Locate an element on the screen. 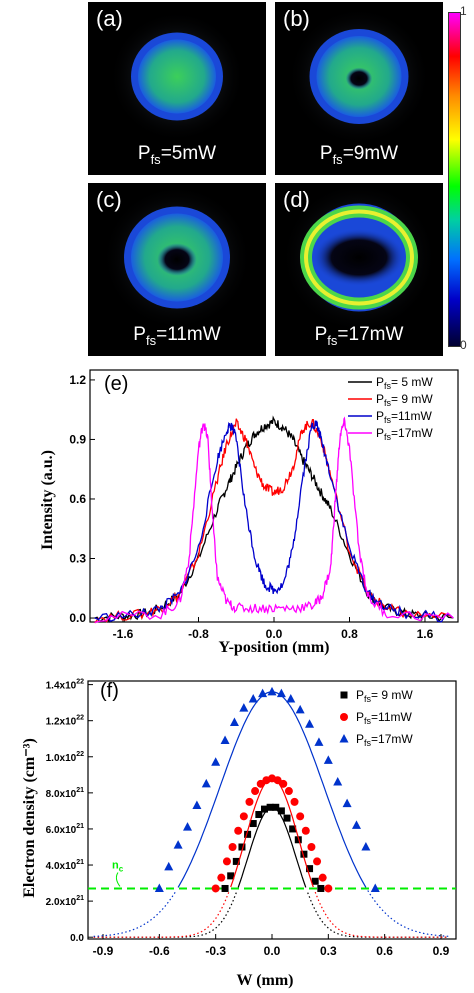 This screenshot has width=474, height=993. x-tick-label: -1.6 is located at coordinates (123, 634).